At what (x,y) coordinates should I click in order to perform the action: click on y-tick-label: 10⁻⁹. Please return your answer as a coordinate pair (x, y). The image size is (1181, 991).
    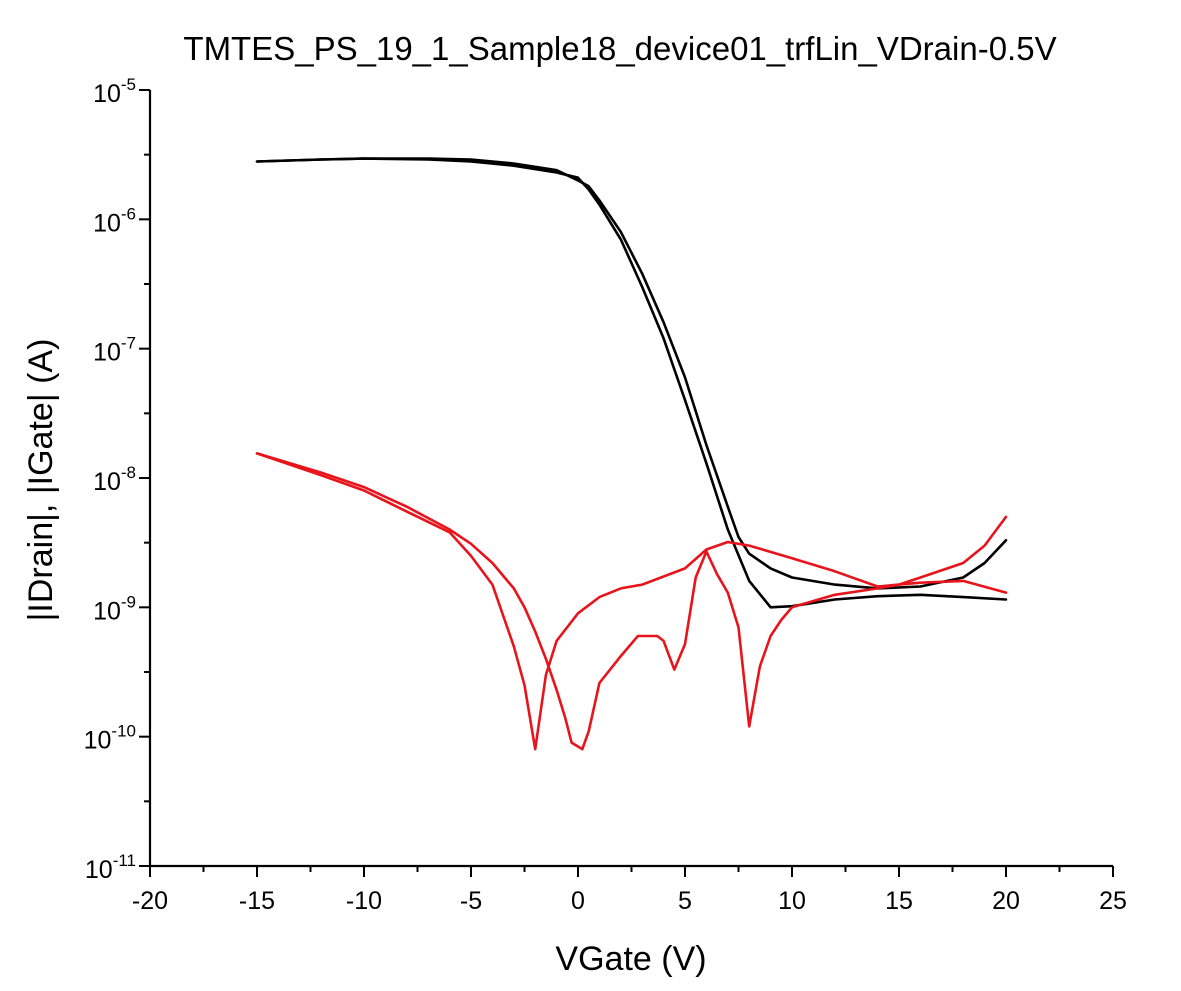
    Looking at the image, I should click on (114, 608).